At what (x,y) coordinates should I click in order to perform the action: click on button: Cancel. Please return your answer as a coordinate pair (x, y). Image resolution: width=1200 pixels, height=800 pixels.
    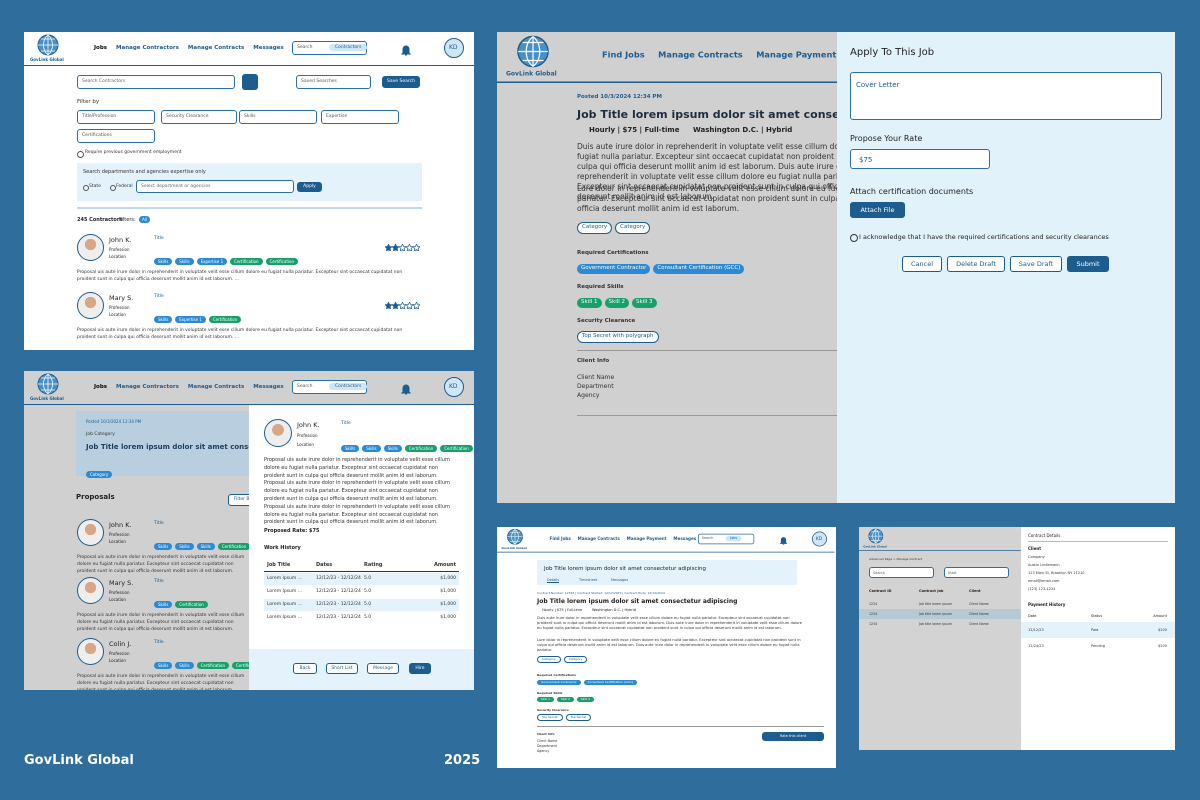
    Looking at the image, I should click on (922, 264).